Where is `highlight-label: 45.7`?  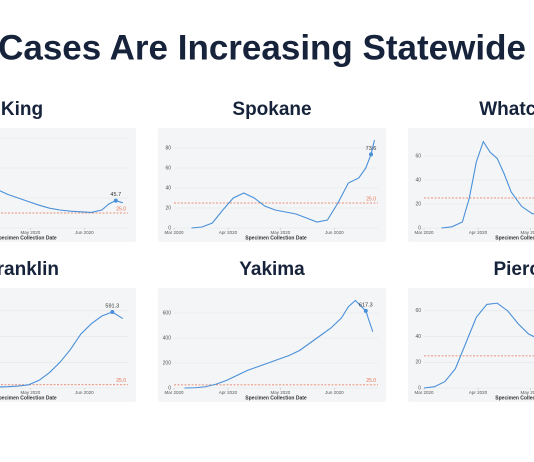 highlight-label: 45.7 is located at coordinates (115, 195).